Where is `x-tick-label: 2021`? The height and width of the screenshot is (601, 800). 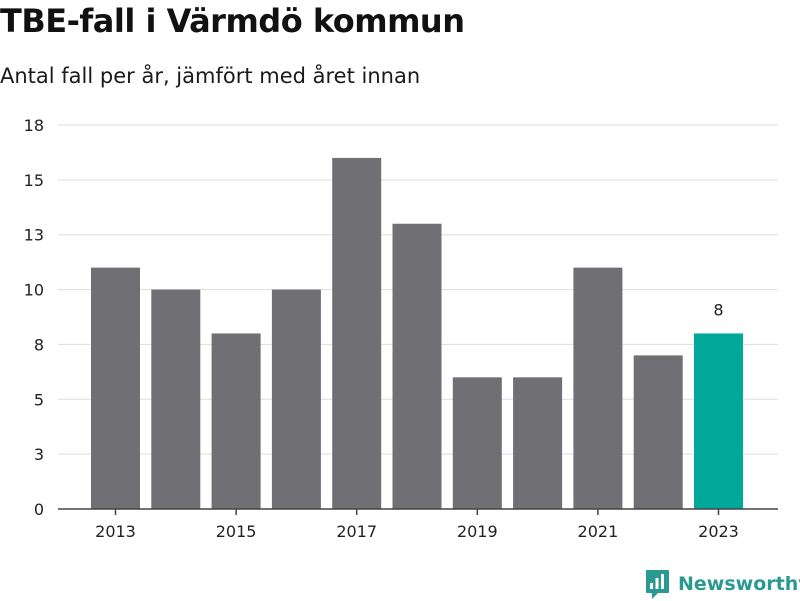 x-tick-label: 2021 is located at coordinates (598, 531).